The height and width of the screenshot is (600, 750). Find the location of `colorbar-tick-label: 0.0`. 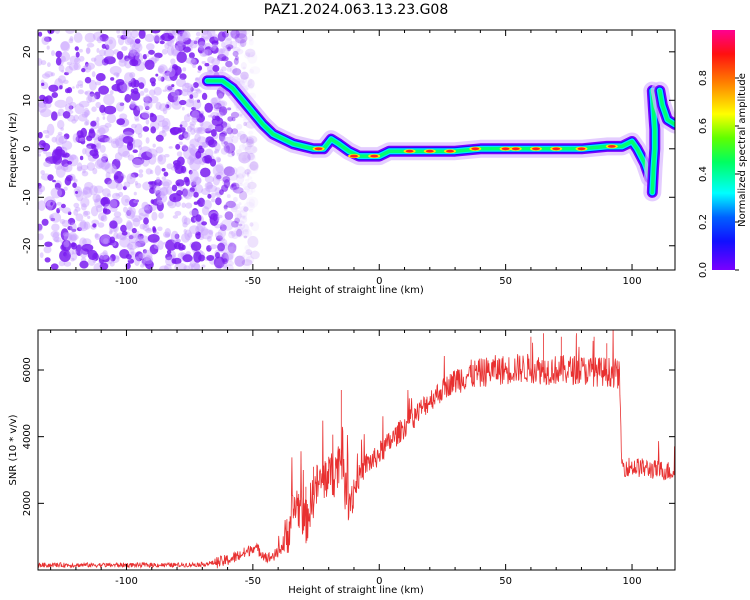

colorbar-tick-label: 0.0 is located at coordinates (703, 270).